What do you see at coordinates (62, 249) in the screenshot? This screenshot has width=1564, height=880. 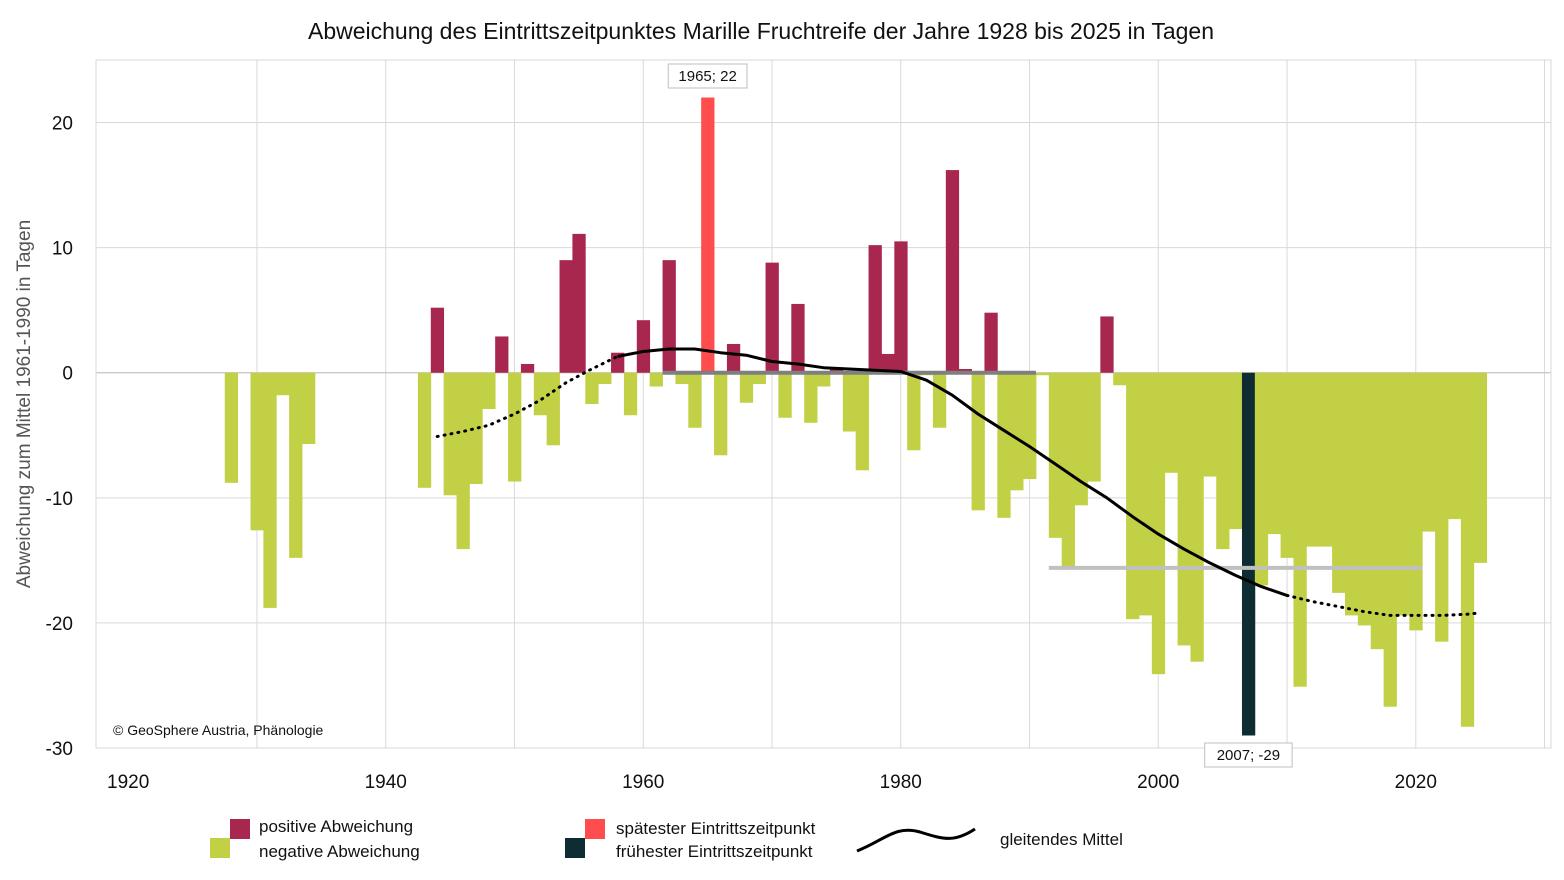 I see `y-tick-label: 10` at bounding box center [62, 249].